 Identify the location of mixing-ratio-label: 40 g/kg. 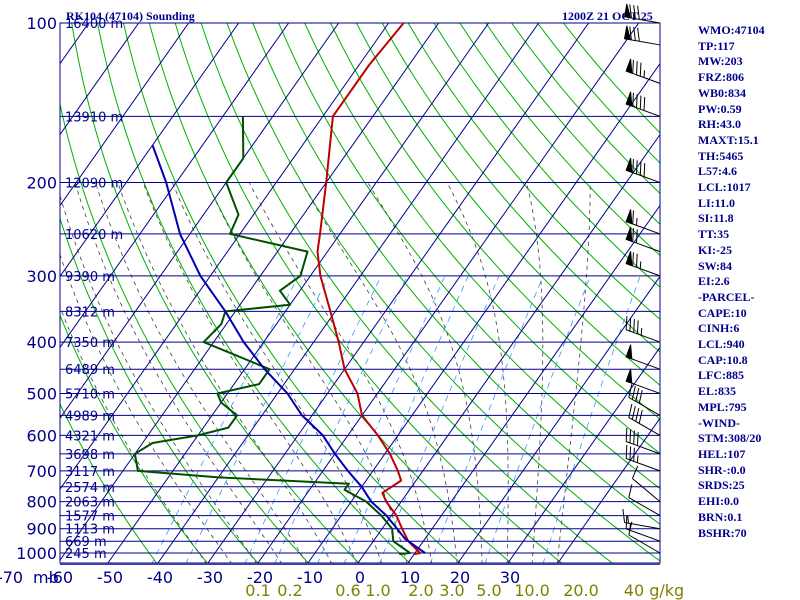
(654, 590).